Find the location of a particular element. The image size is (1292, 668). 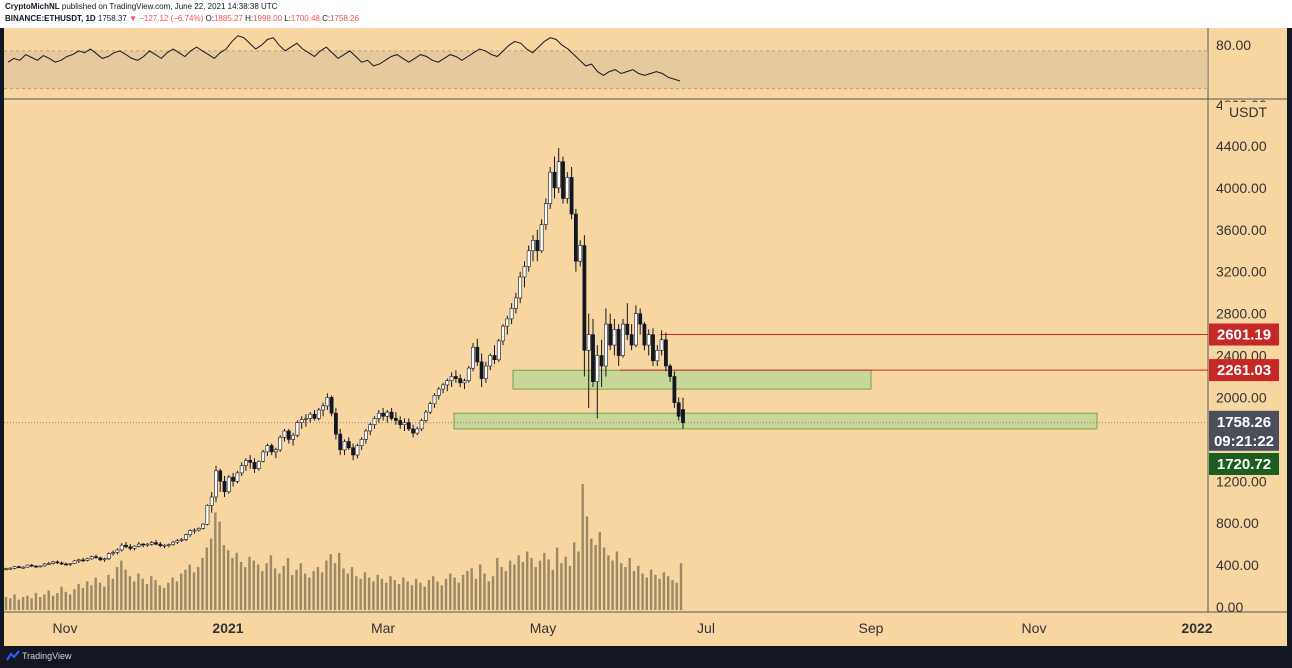

price-tag-last: 1758.26 09:21:22 is located at coordinates (1244, 430).